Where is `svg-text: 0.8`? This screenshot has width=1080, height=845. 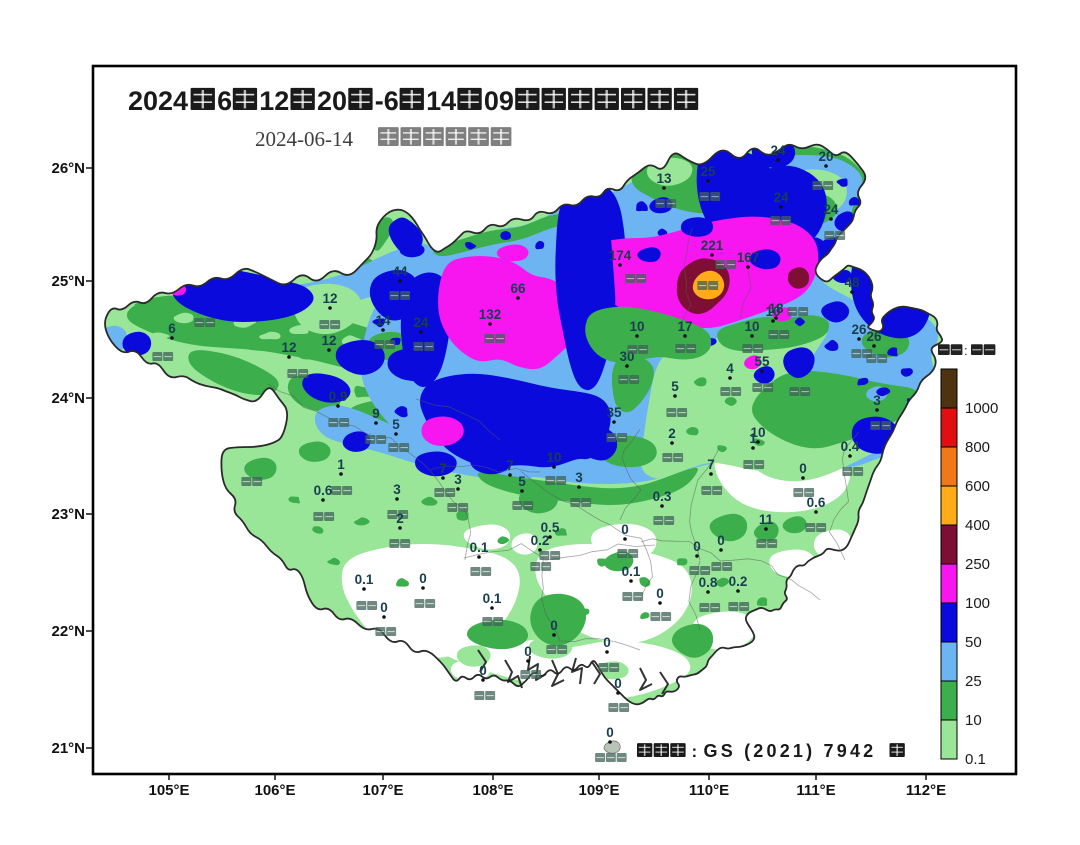 svg-text: 0.8 is located at coordinates (708, 582).